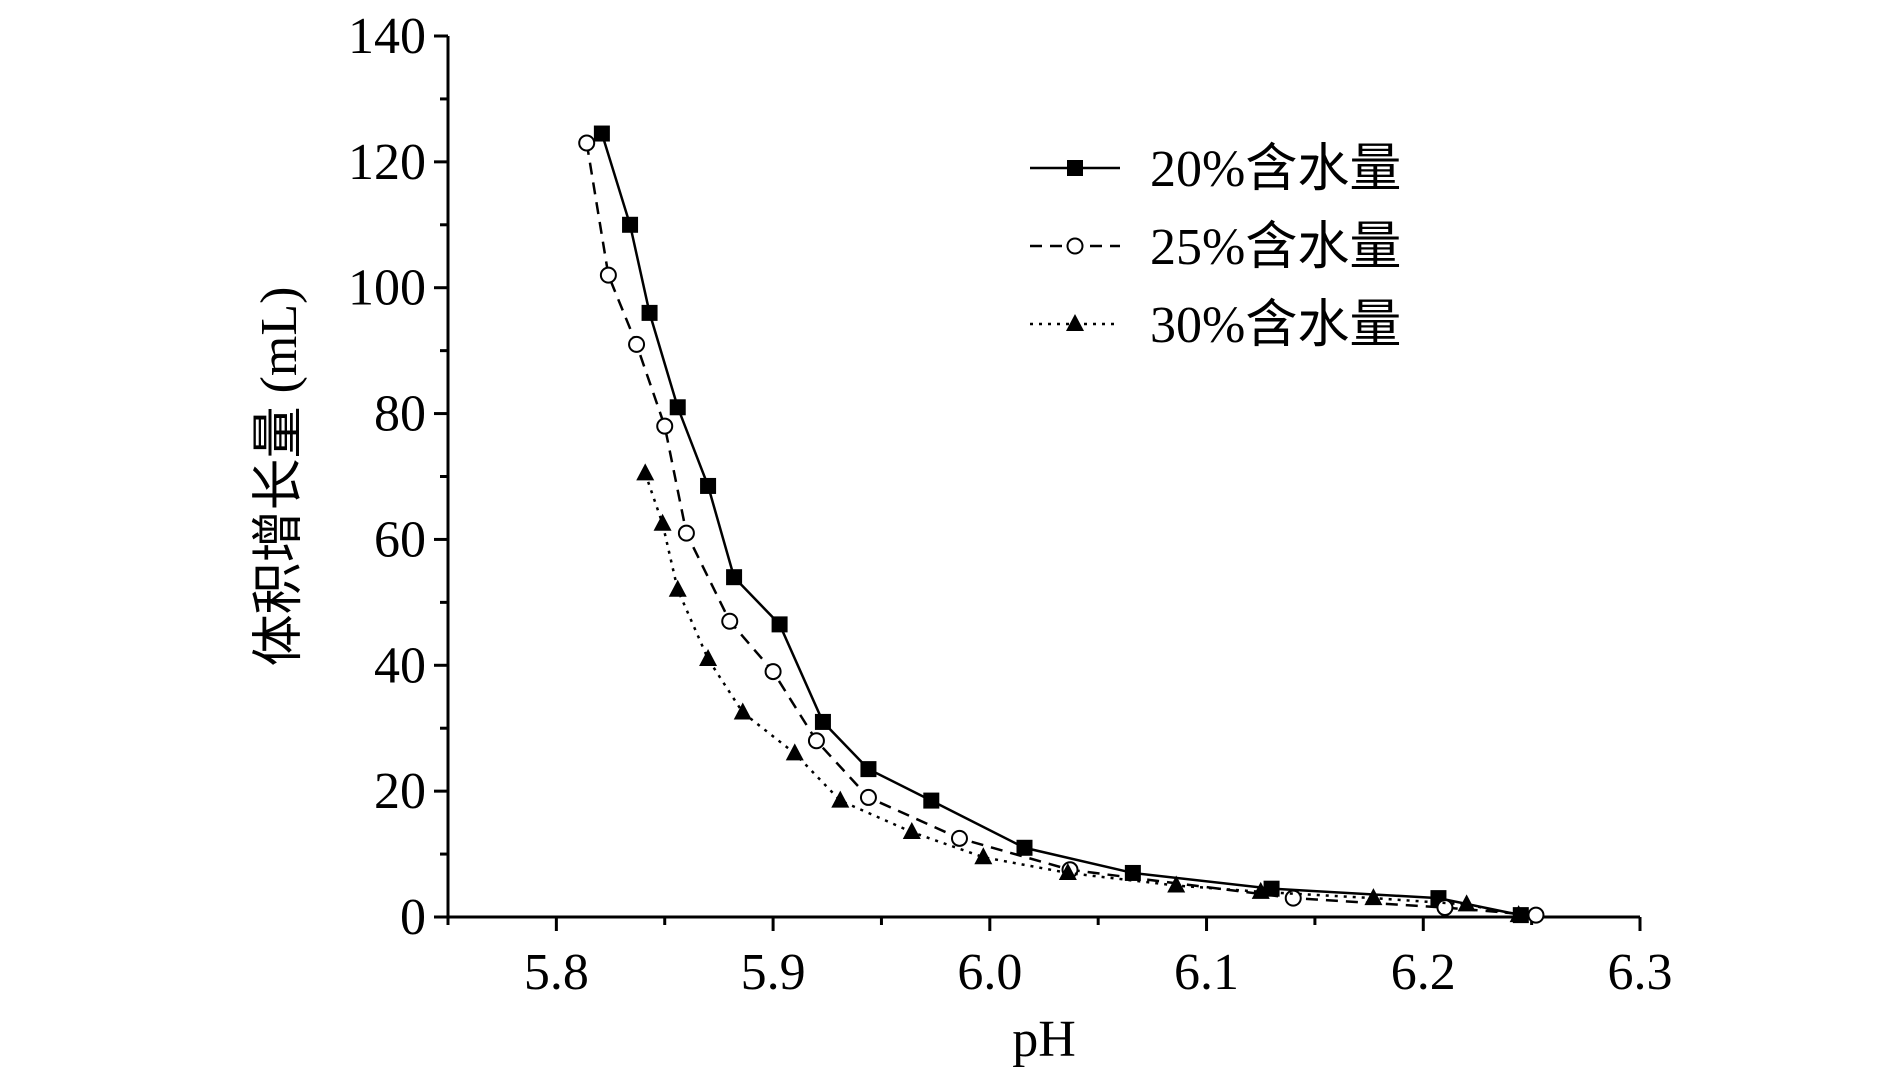 The image size is (1890, 1081). I want to click on y-tick-label: 120, so click(387, 162).